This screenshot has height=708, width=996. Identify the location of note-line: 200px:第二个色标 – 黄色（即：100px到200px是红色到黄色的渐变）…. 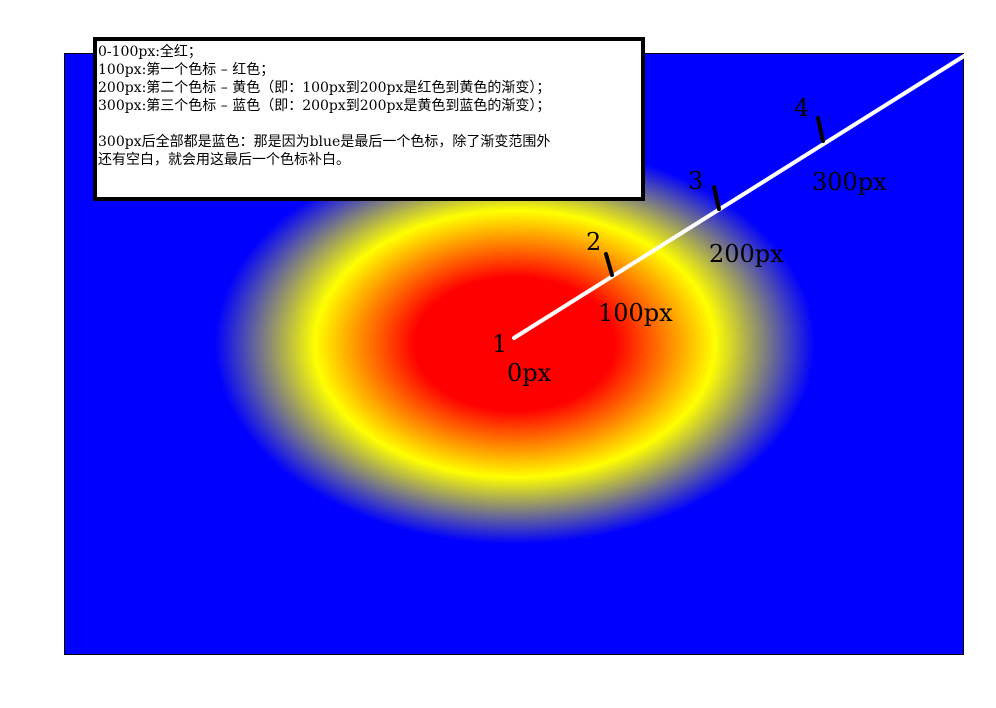
(324, 88).